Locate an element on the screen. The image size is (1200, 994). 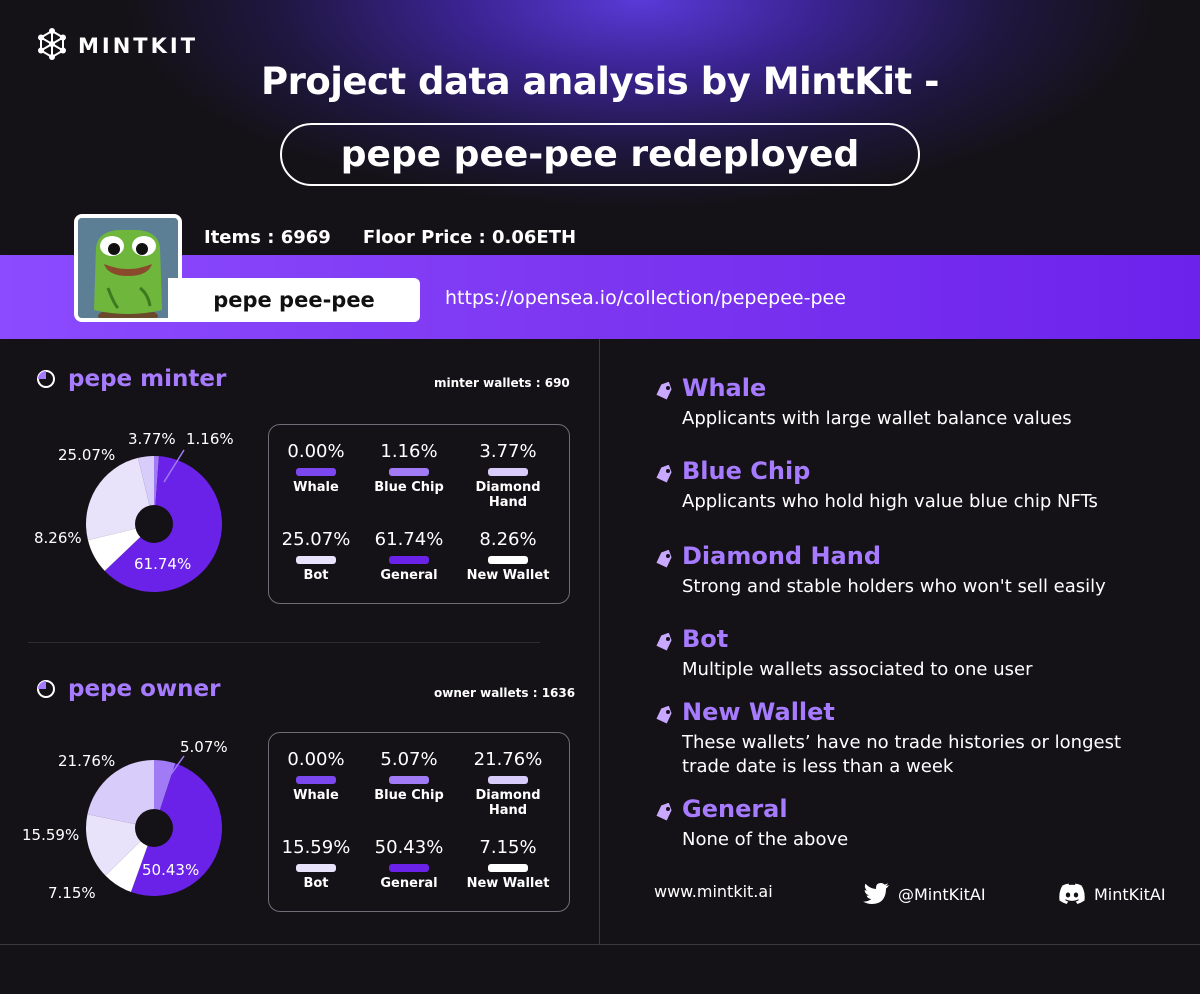
owner-section-title: pepe owner is located at coordinates (128, 689).